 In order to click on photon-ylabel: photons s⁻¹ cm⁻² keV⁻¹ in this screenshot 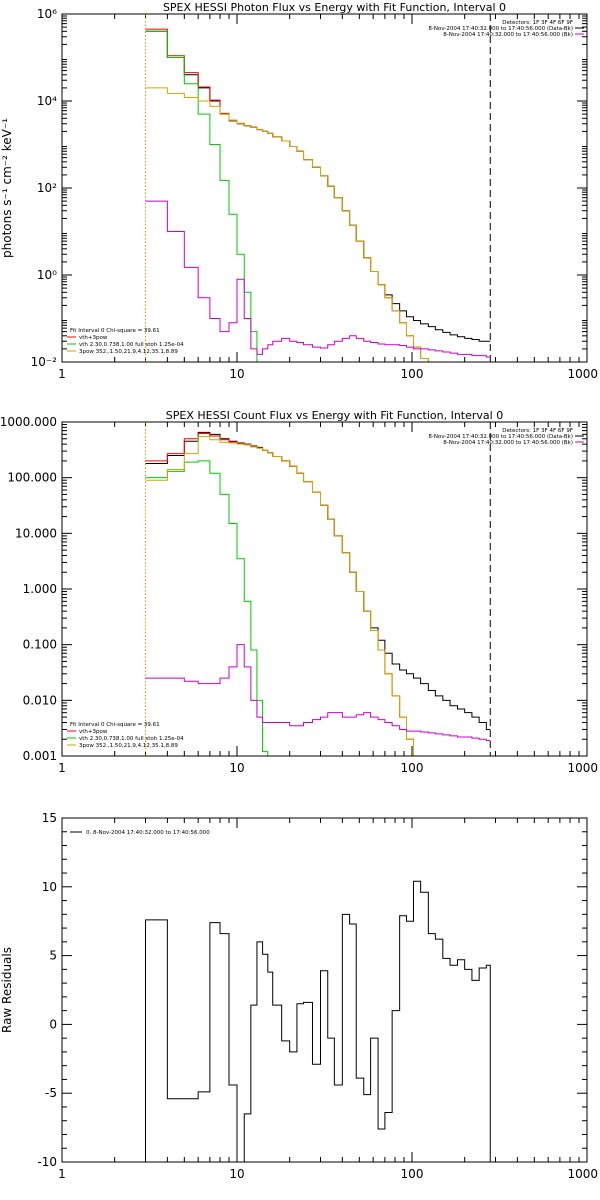, I will do `click(7, 188)`.